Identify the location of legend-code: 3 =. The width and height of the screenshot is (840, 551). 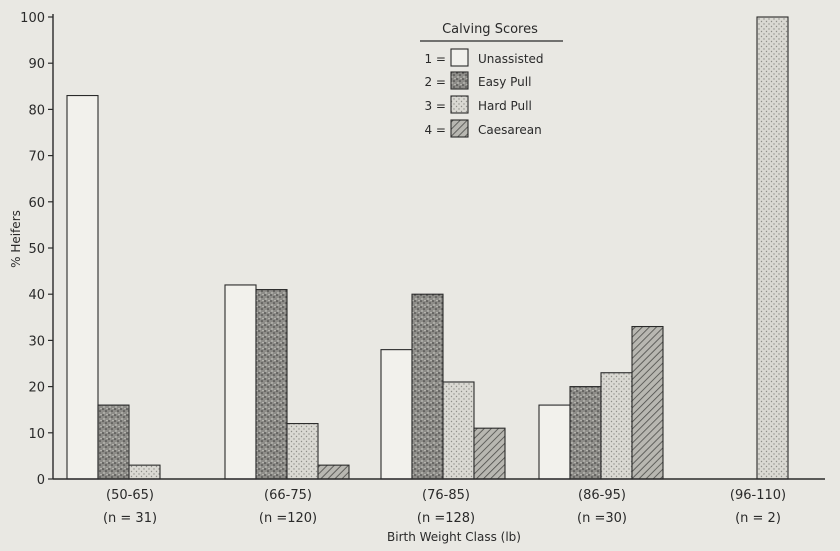
(435, 106).